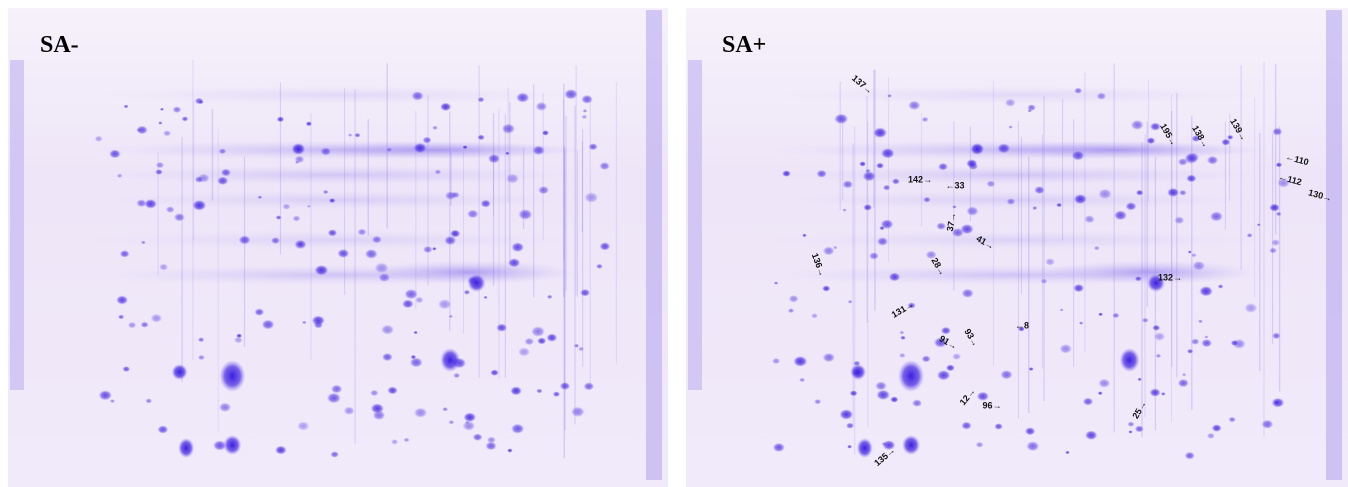  I want to click on lane, so click(17, 225).